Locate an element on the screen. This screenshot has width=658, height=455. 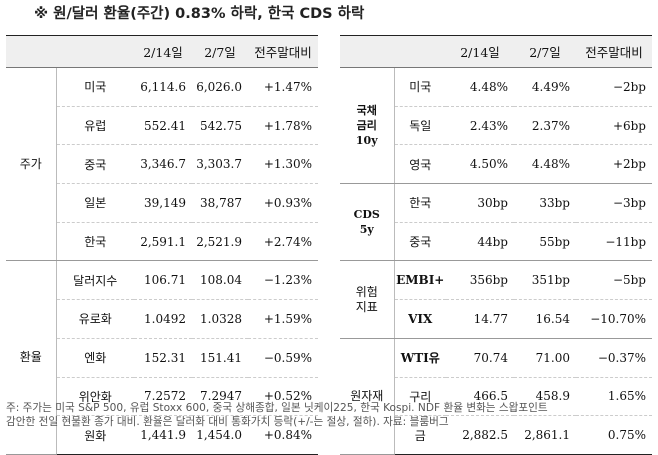
table-row: 중국 44bp 55bp −11bp is located at coordinates (496, 242).